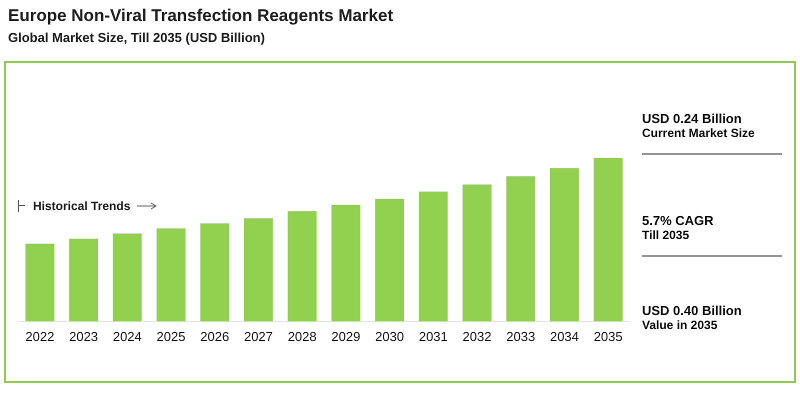  Describe the element at coordinates (83, 336) in the screenshot. I see `x-tick-label: 2023` at that location.